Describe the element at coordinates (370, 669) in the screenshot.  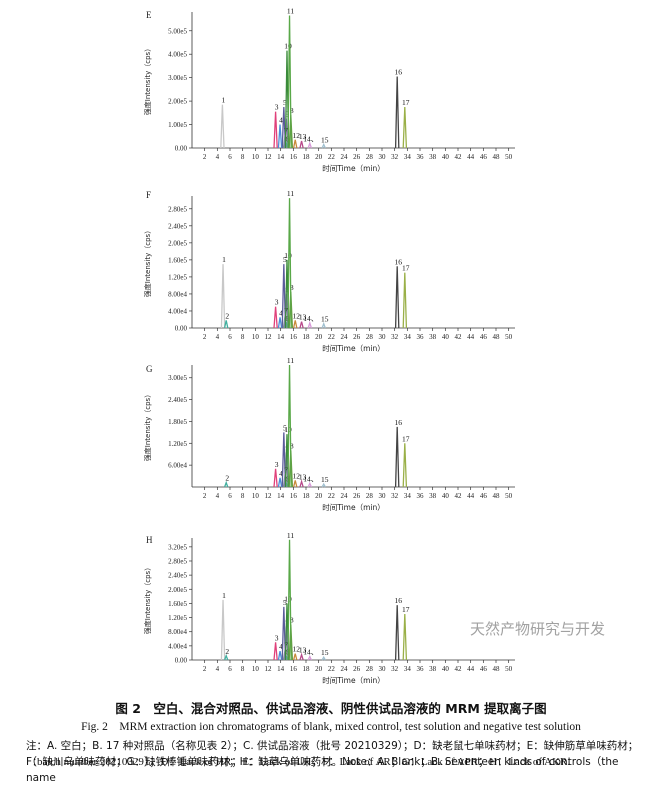
I see `x-tick-label: 28` at that location.